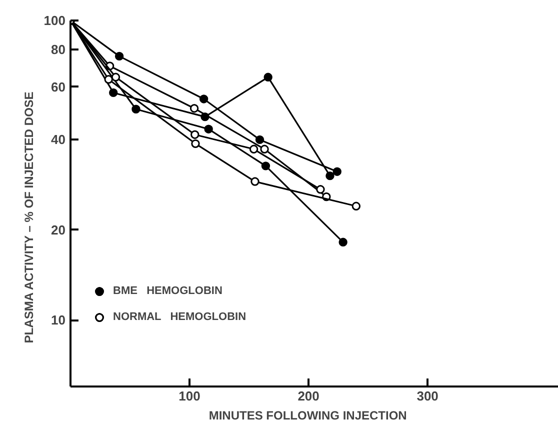  I want to click on legend-label: BME HEMOGLOBIN, so click(167, 291).